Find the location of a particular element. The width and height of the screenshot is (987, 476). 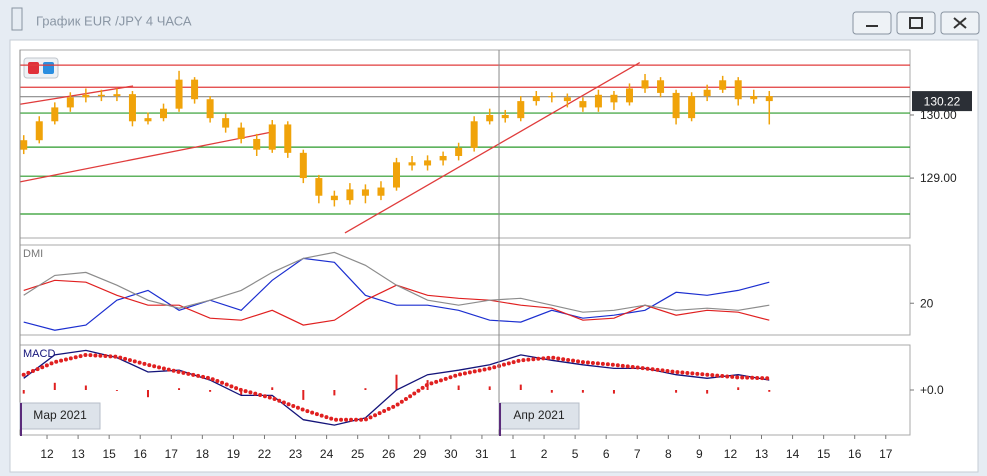

x-tick-label: 2 is located at coordinates (544, 454).